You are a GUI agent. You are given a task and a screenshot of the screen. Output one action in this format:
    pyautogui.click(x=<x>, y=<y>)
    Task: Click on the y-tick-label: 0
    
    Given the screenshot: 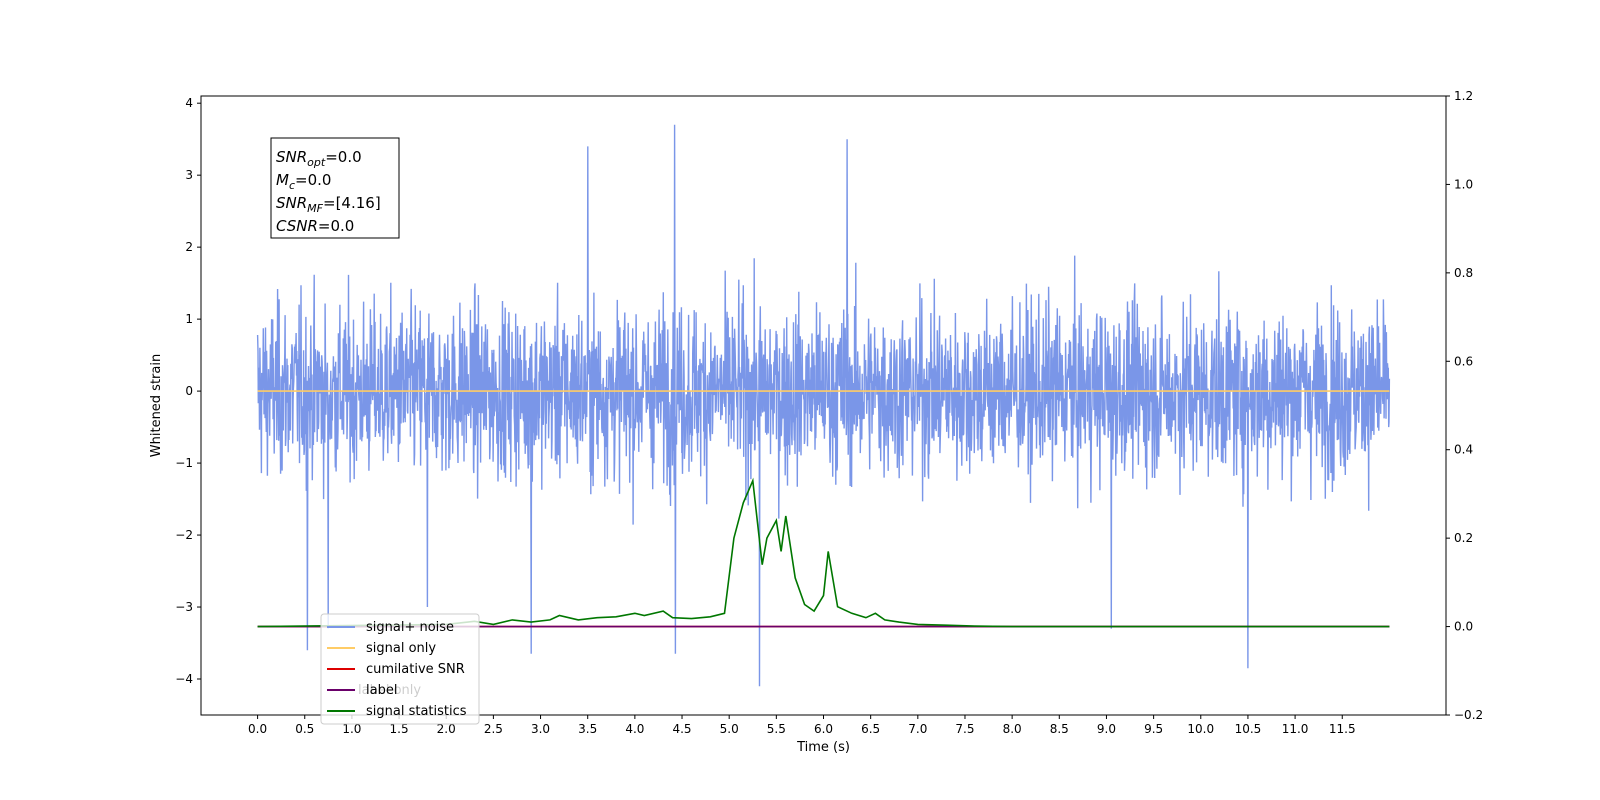 What is the action you would take?
    pyautogui.click(x=189, y=391)
    